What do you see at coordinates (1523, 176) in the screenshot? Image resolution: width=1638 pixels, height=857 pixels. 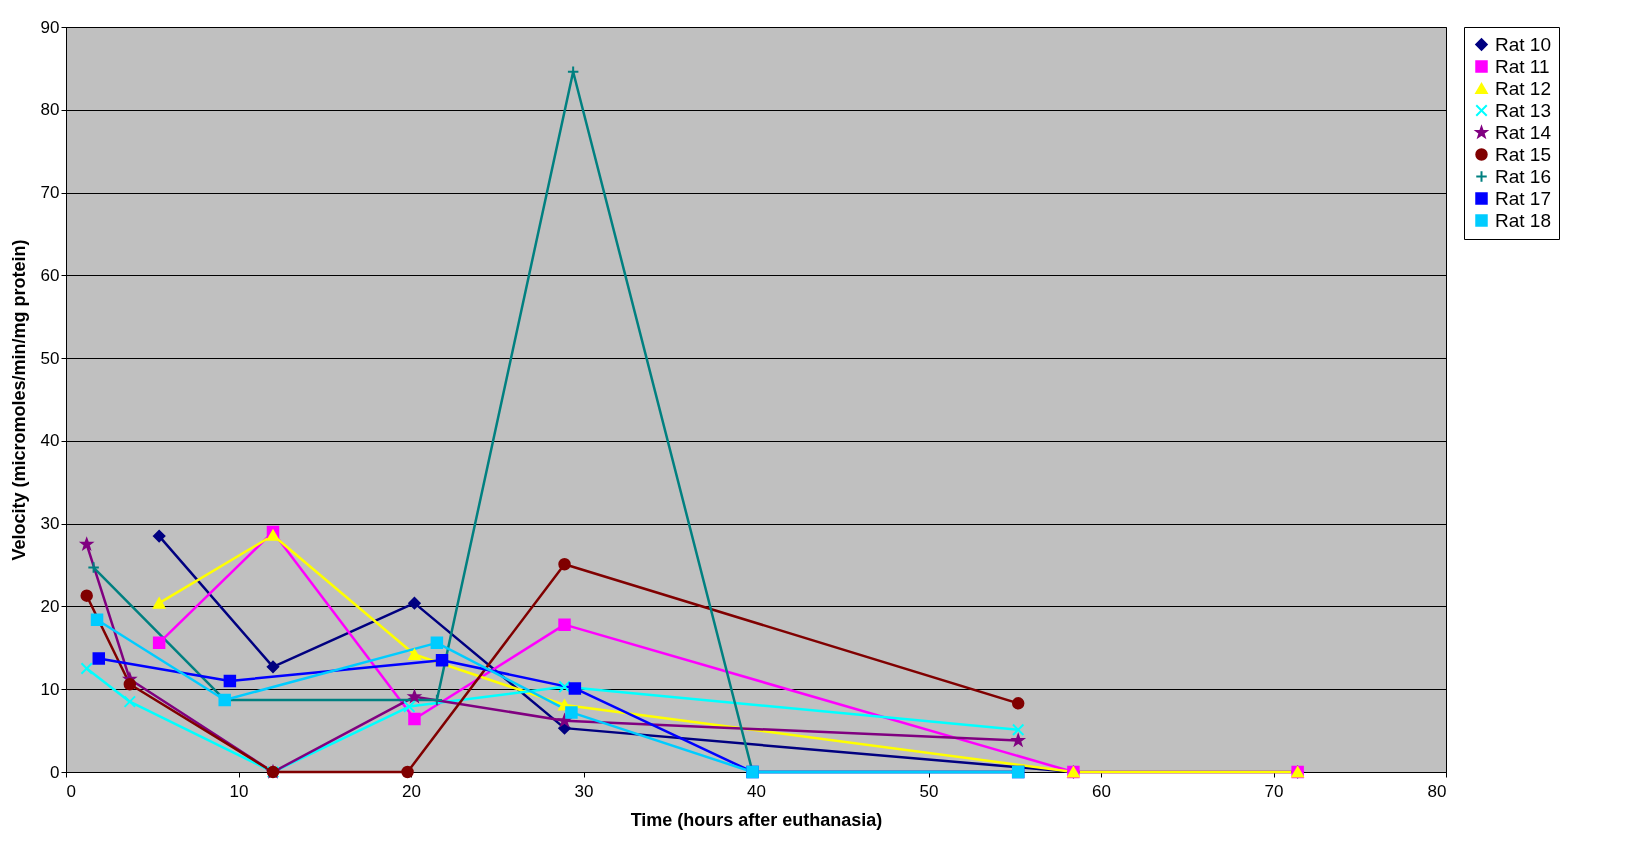 I see `legend-label: Rat 16` at bounding box center [1523, 176].